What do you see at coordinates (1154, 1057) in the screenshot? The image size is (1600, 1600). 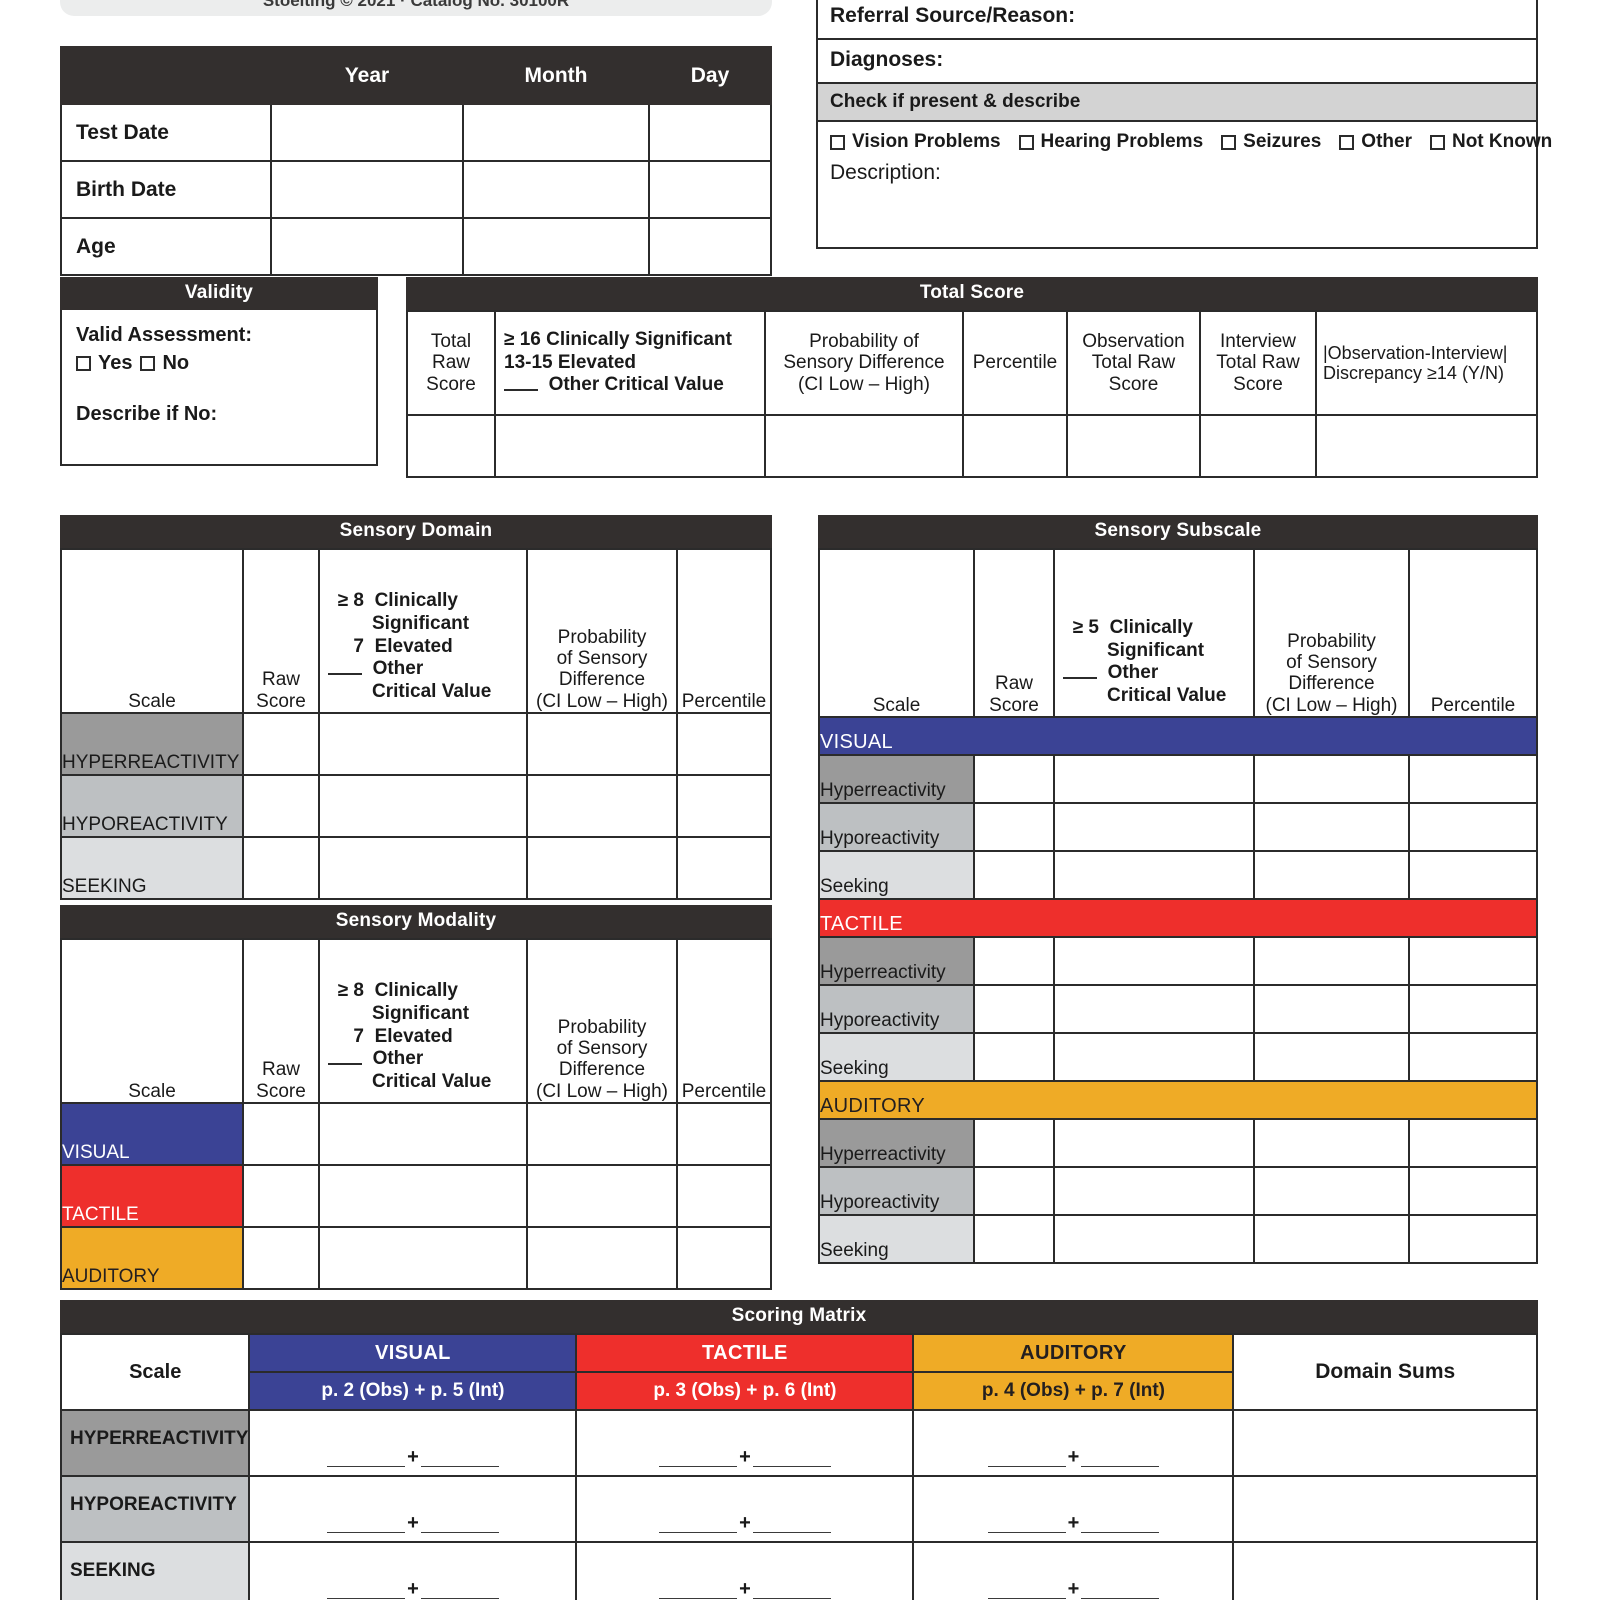 I see `input-tactile-seeking-critical` at bounding box center [1154, 1057].